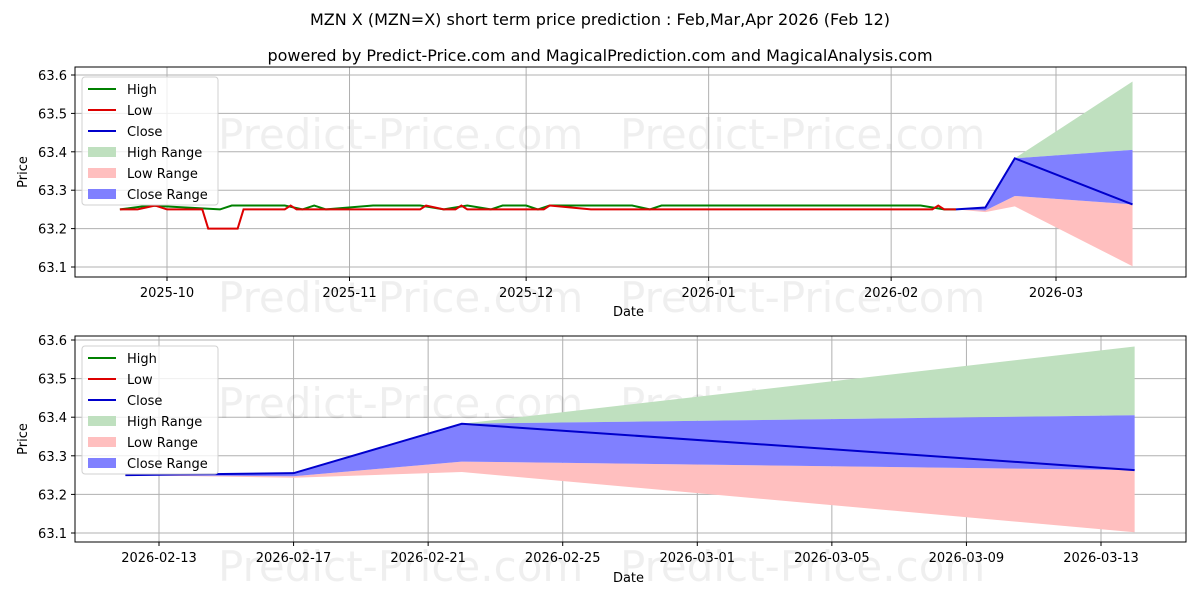 The height and width of the screenshot is (600, 1200). I want to click on x-tick-label: 2026-02-13, so click(159, 558).